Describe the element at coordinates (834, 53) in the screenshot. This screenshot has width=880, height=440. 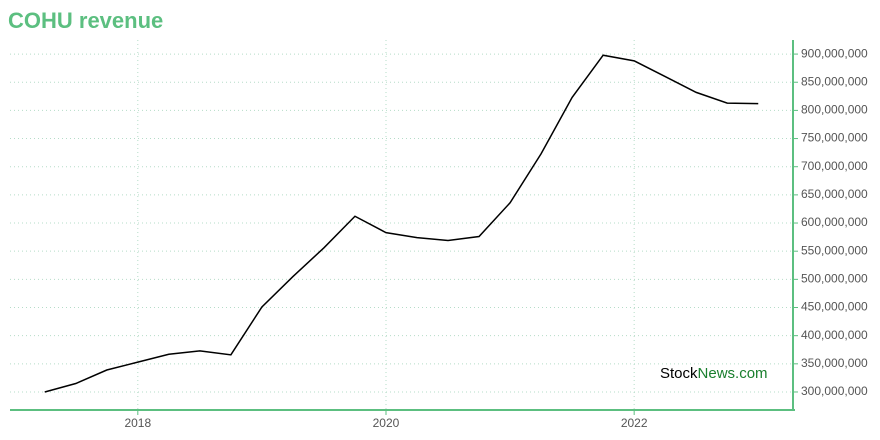
I see `y-tick-label: 900,000,000` at that location.